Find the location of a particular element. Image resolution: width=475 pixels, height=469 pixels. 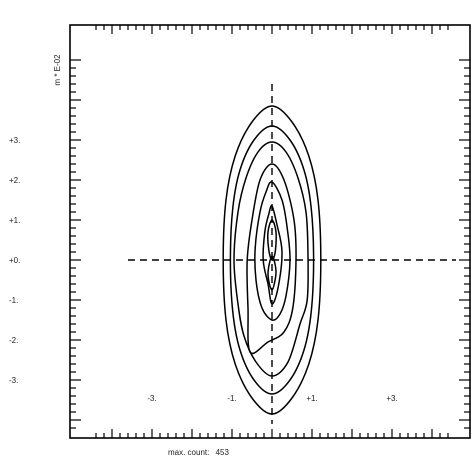

y-tick-label: -3. is located at coordinates (13, 380).